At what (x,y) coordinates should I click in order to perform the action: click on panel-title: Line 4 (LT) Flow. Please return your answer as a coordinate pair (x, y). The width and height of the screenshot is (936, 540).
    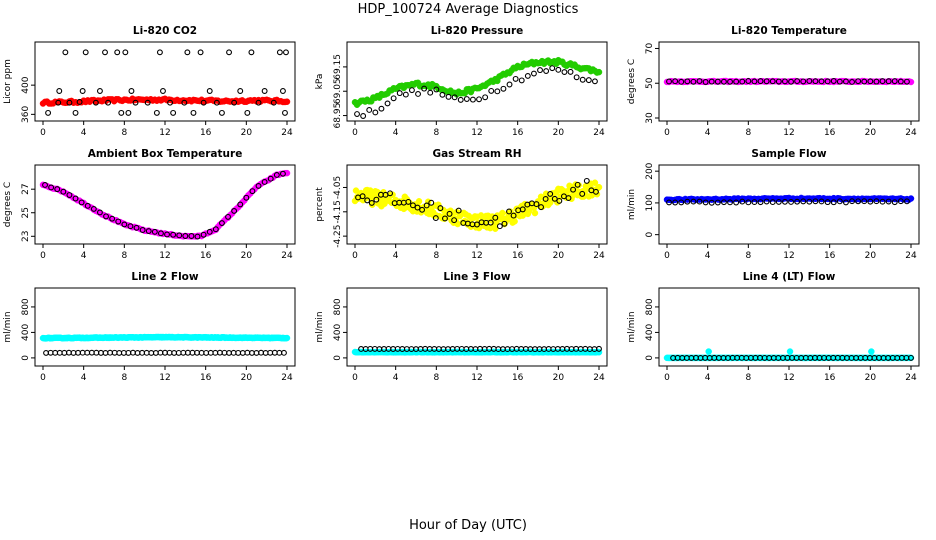
    Looking at the image, I should click on (789, 277).